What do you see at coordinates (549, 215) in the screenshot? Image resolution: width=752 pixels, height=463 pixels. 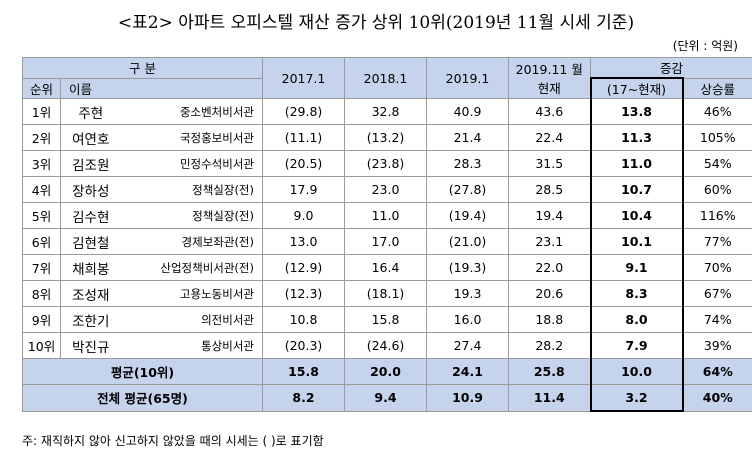 I see `value-now-cell: 19.4` at bounding box center [549, 215].